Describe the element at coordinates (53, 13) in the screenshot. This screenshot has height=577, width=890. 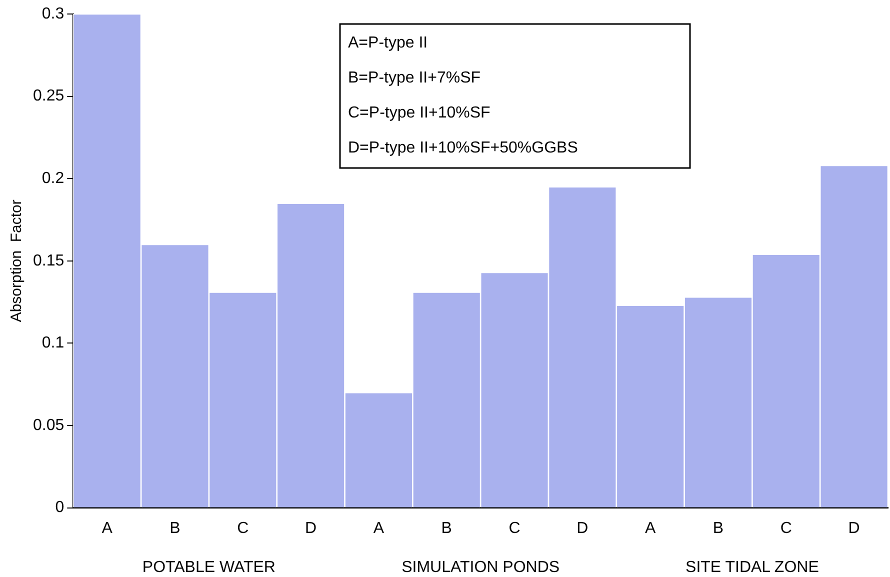
I see `y-tick-label: 0.3` at that location.